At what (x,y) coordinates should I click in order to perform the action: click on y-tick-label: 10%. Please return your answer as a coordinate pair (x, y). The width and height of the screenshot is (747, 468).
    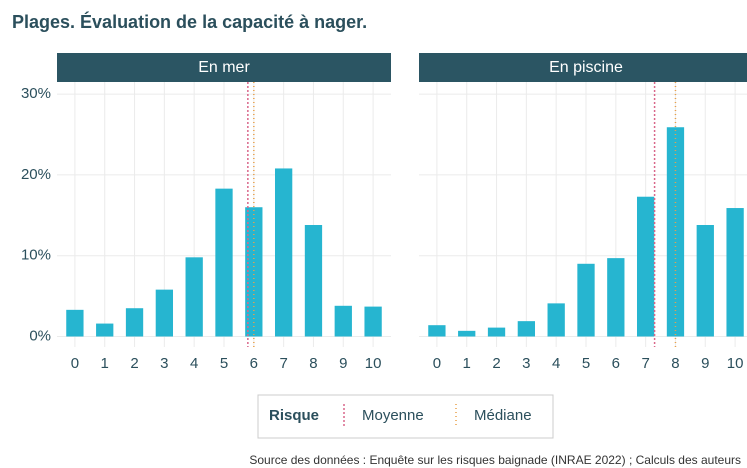
    Looking at the image, I should click on (36, 255).